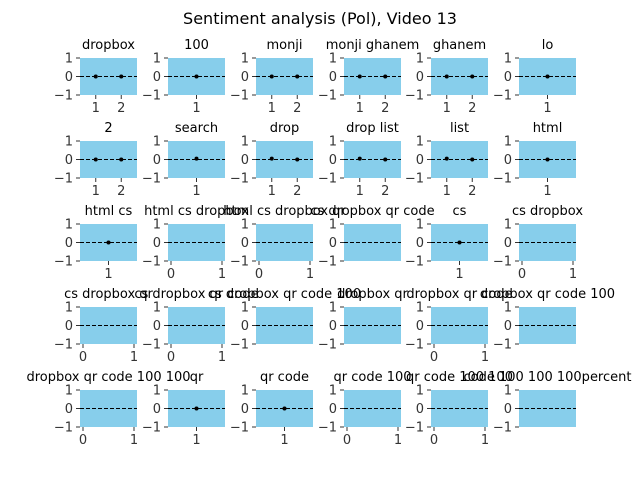 The image size is (640, 480). What do you see at coordinates (548, 377) in the screenshot?
I see `panel-title: code 100 100 100percent` at bounding box center [548, 377].